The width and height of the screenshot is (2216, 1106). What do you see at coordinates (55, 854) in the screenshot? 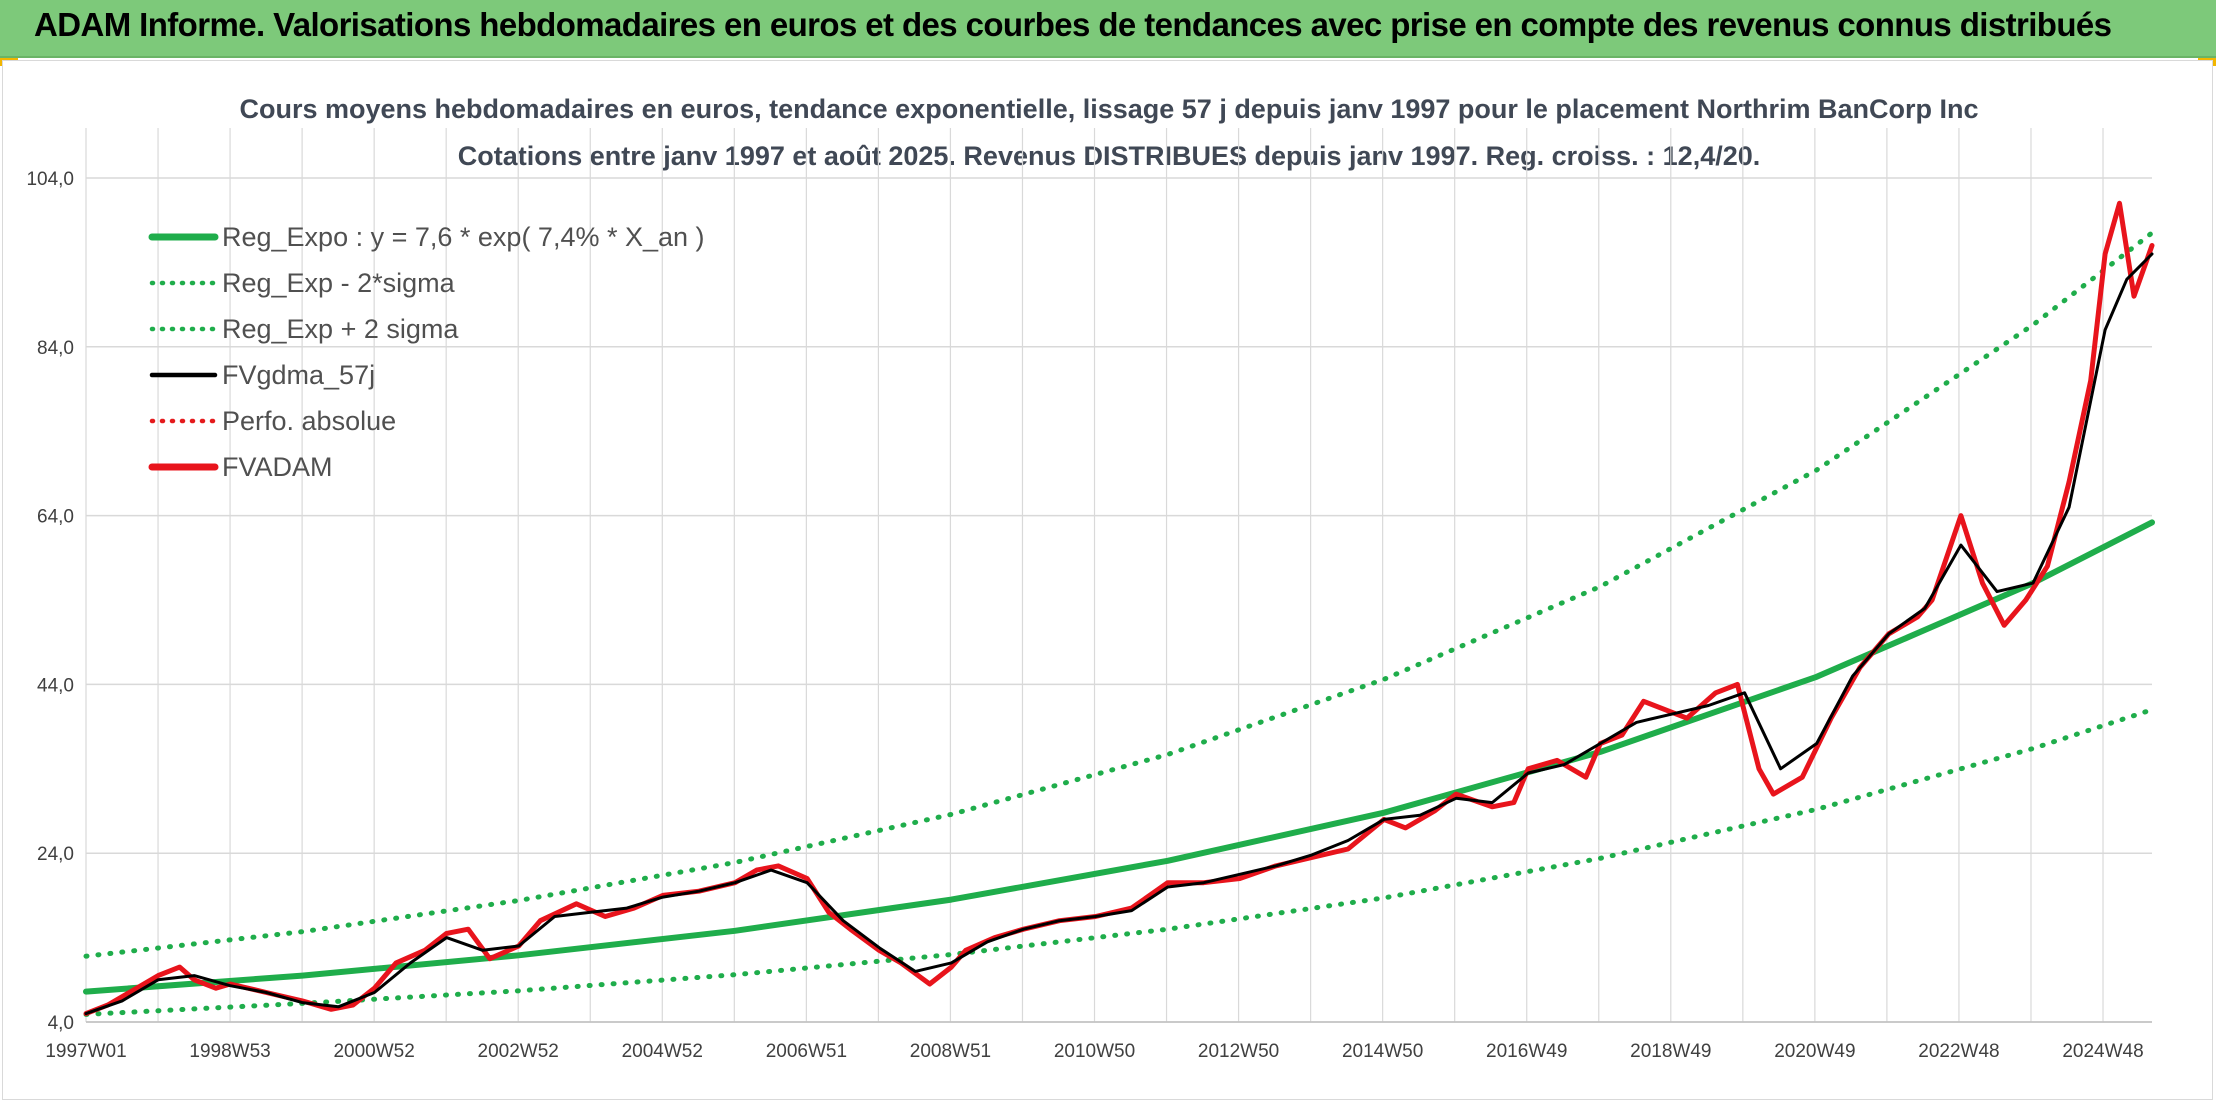
I see `y-tick-label: 24,0` at bounding box center [55, 854].